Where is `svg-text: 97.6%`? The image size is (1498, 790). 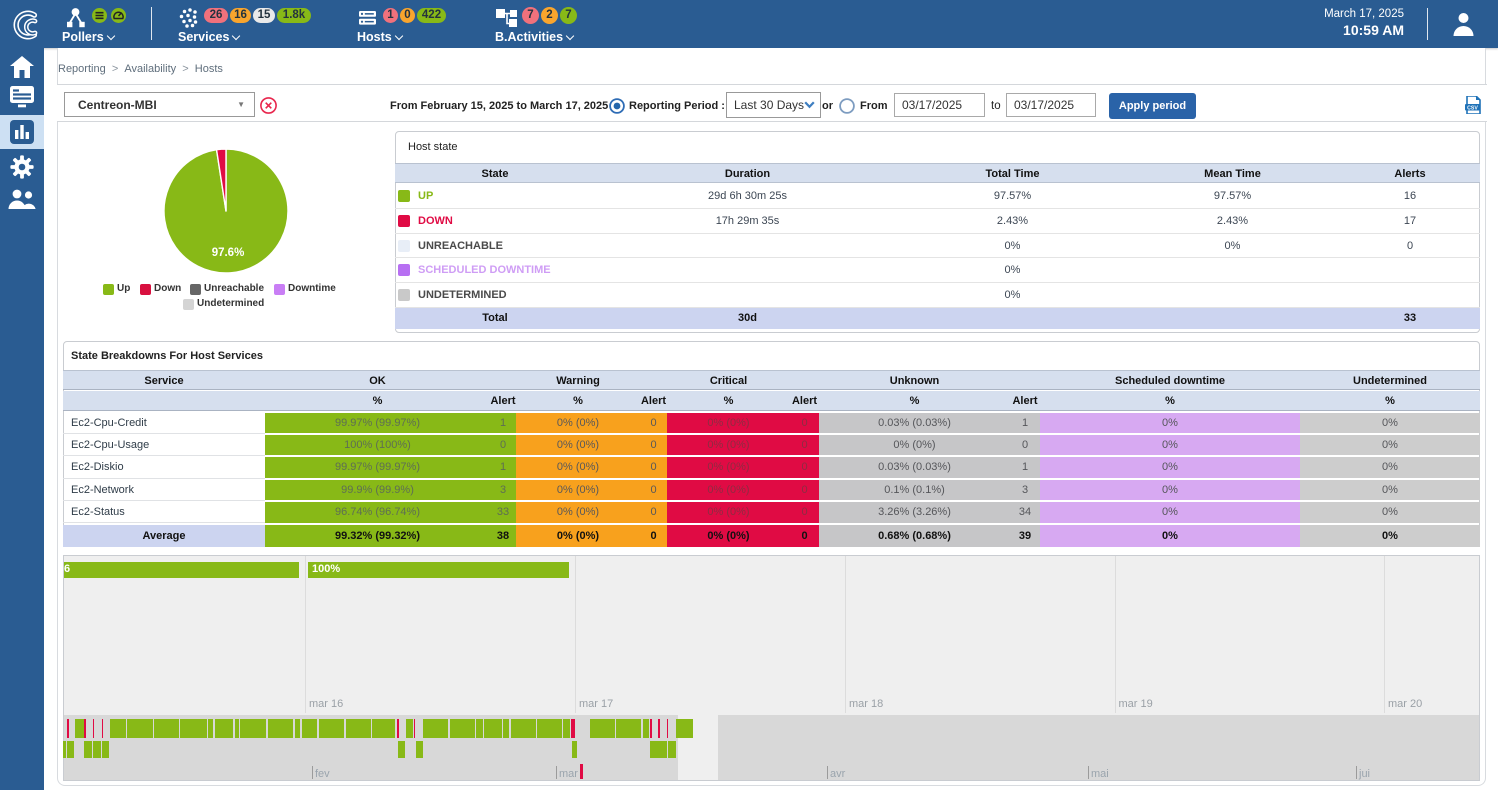
svg-text: 97.6% is located at coordinates (228, 253).